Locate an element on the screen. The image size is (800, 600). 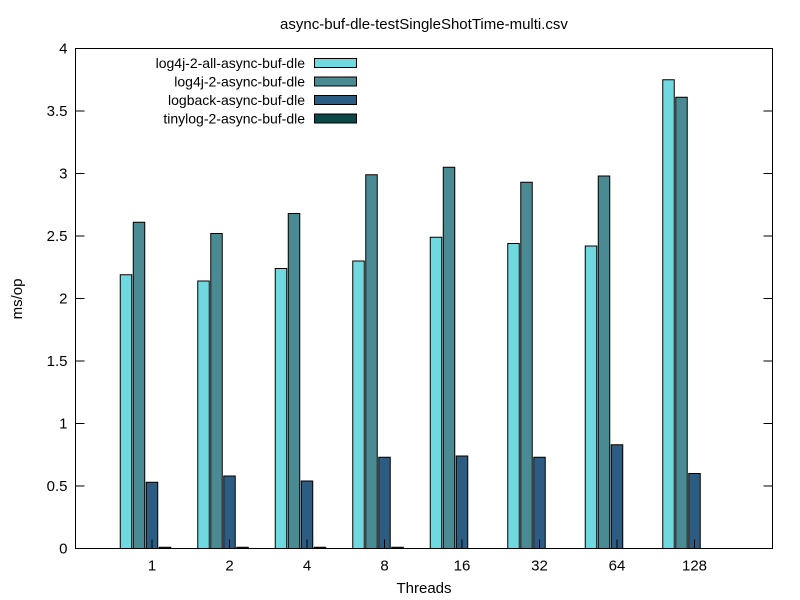
y-tick-label: 2 is located at coordinates (63, 299).